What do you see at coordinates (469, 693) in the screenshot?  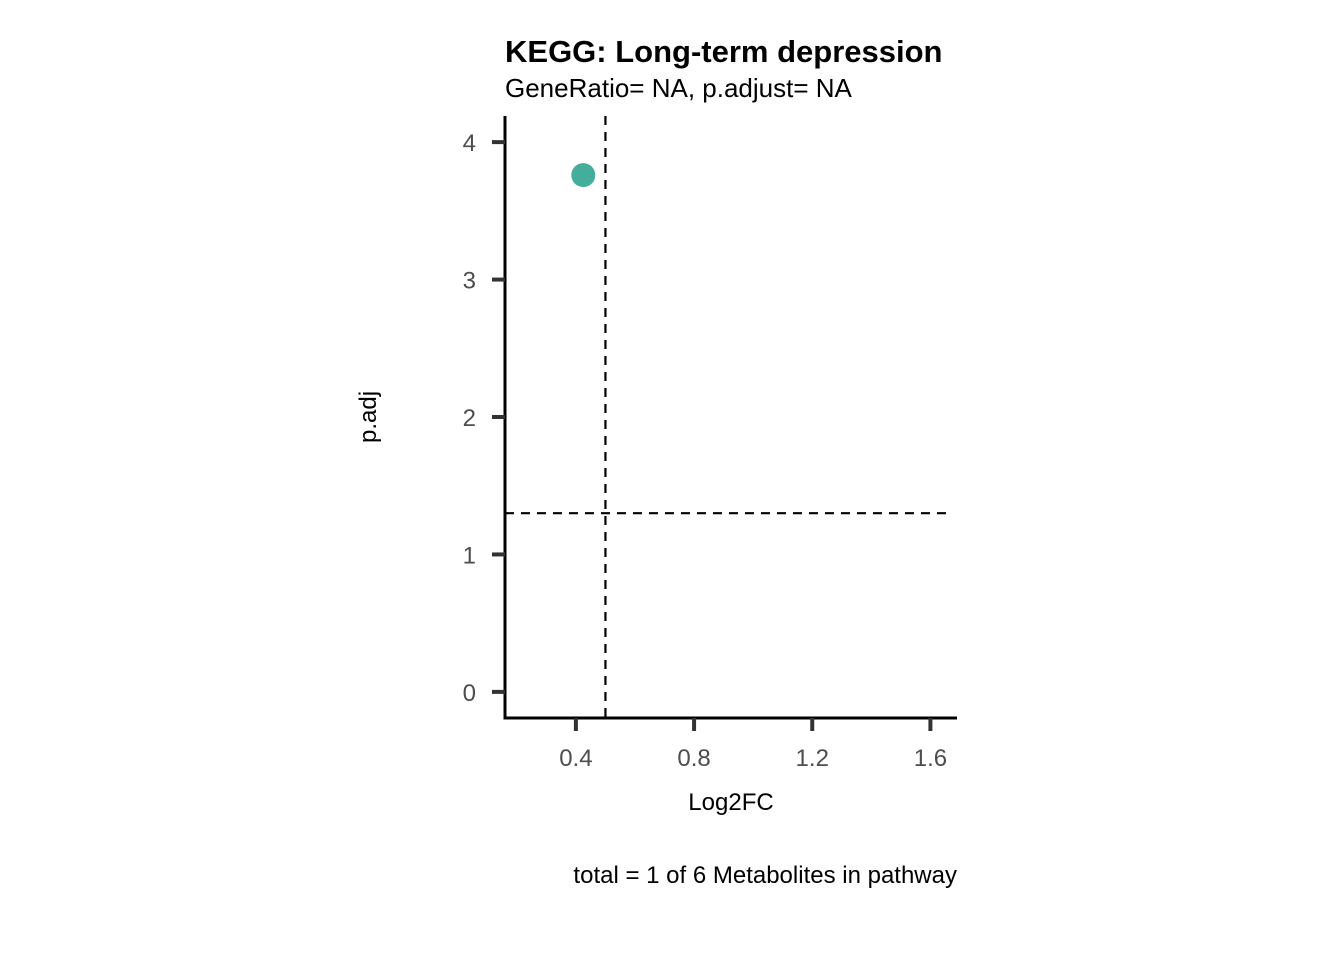 I see `y-tick-label: 0` at bounding box center [469, 693].